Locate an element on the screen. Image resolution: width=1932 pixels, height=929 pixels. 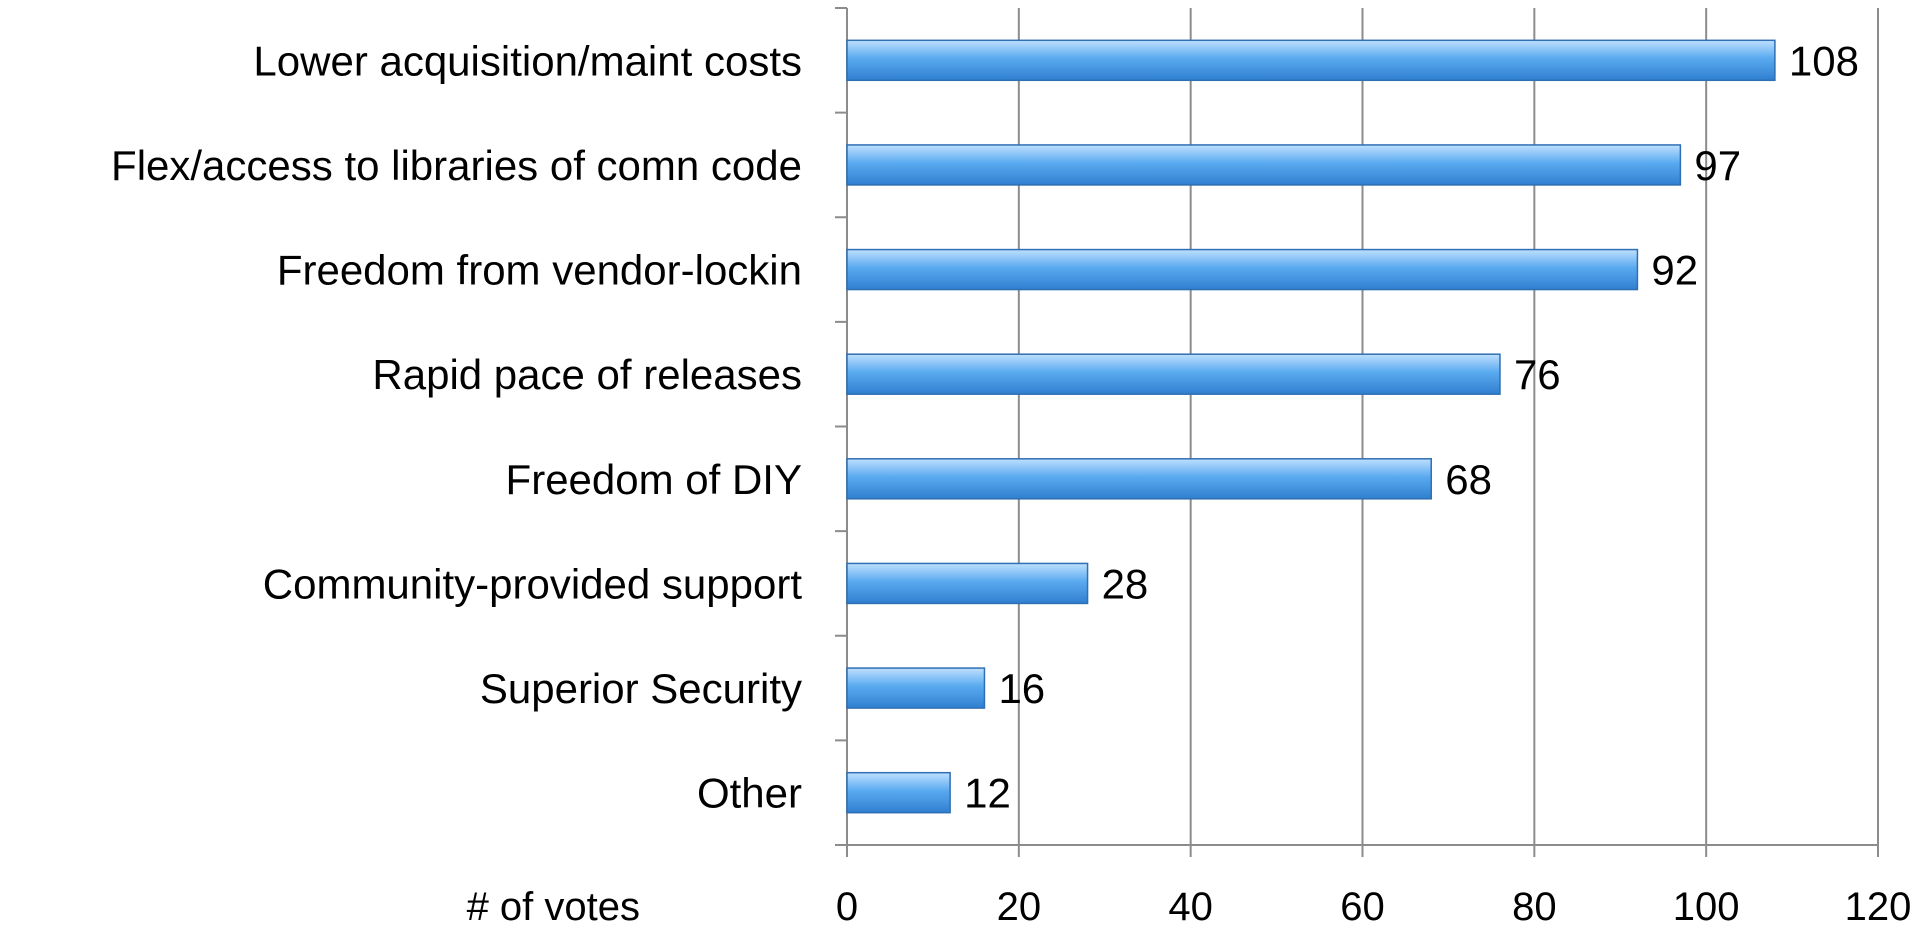
x-tick-label: 0 is located at coordinates (847, 907).